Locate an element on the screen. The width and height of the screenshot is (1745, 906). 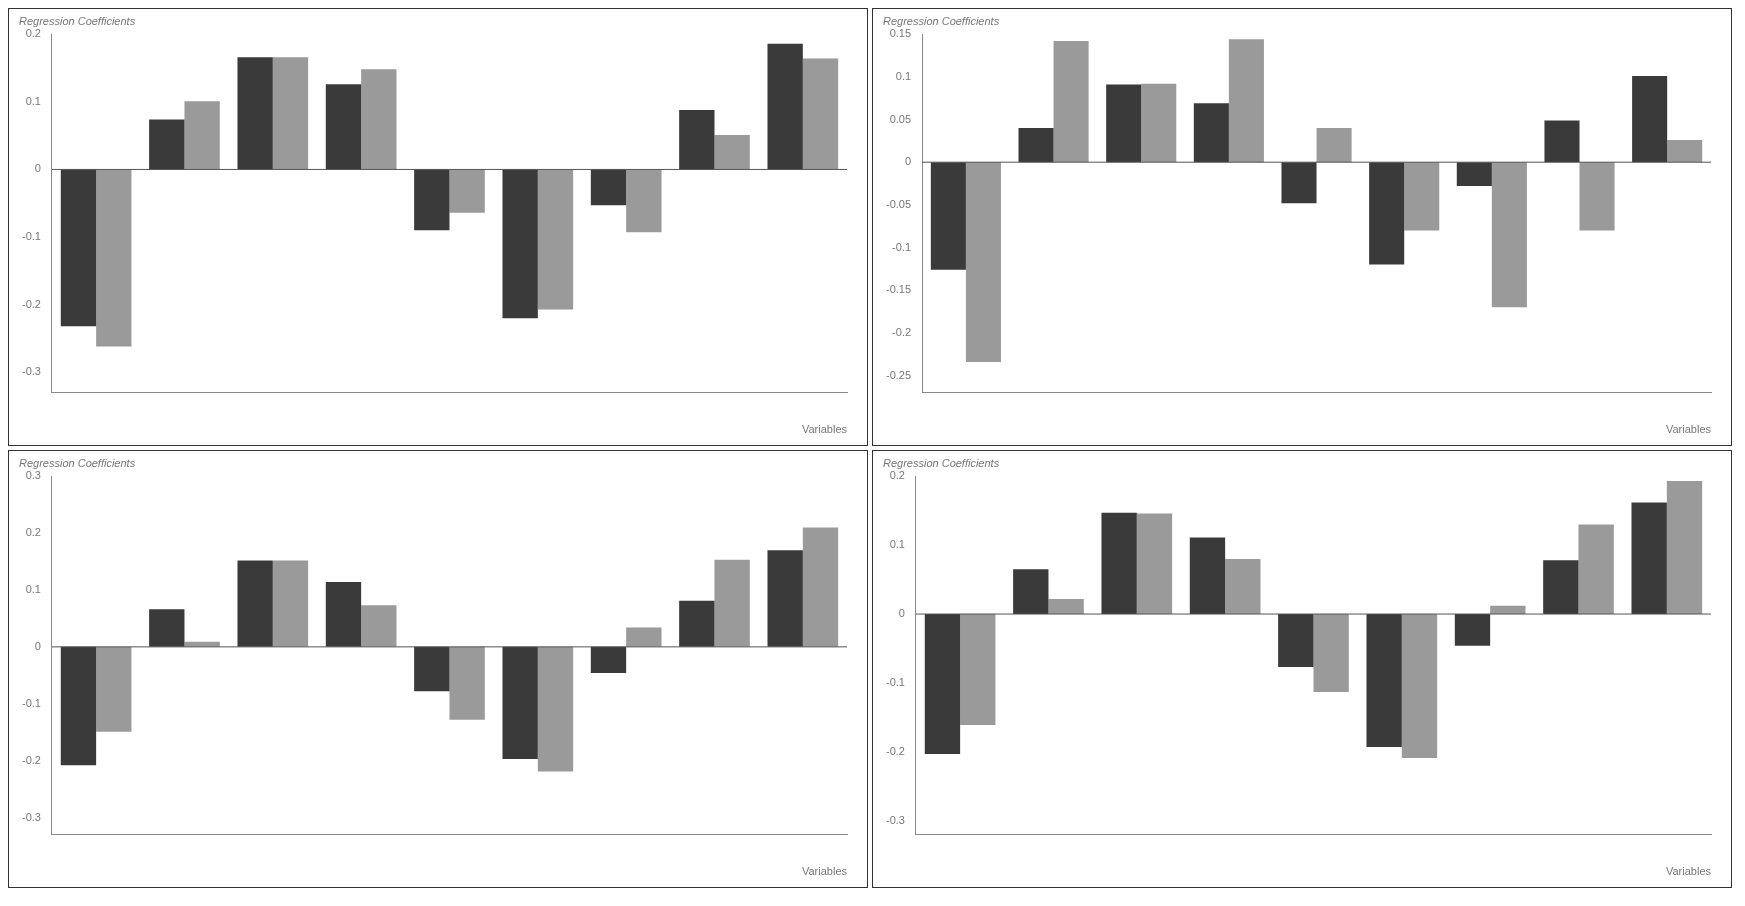
y-tick-label: 0.15 is located at coordinates (900, 33).